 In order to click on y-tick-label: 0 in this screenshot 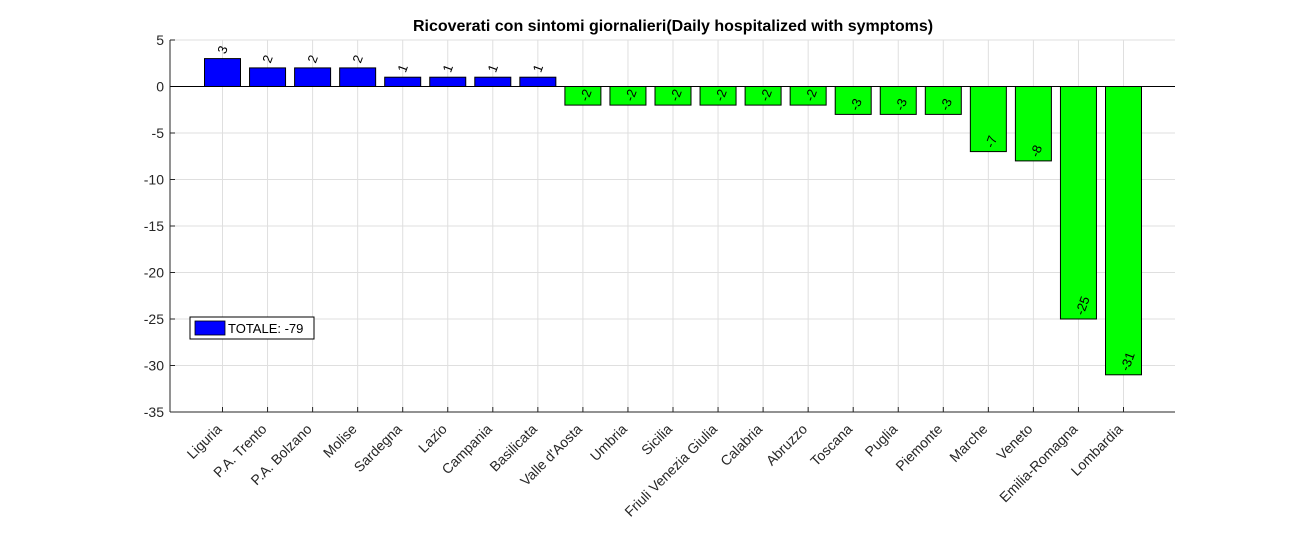, I will do `click(160, 87)`.